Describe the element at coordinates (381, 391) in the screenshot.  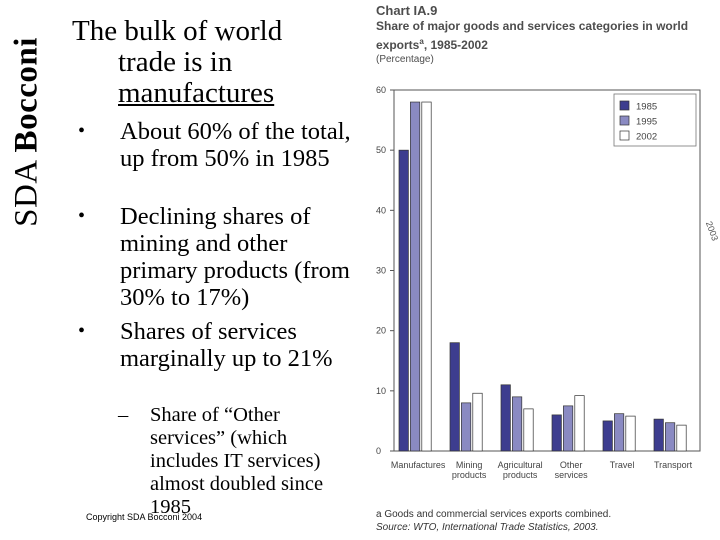
I see `y-tick-label: 10` at that location.